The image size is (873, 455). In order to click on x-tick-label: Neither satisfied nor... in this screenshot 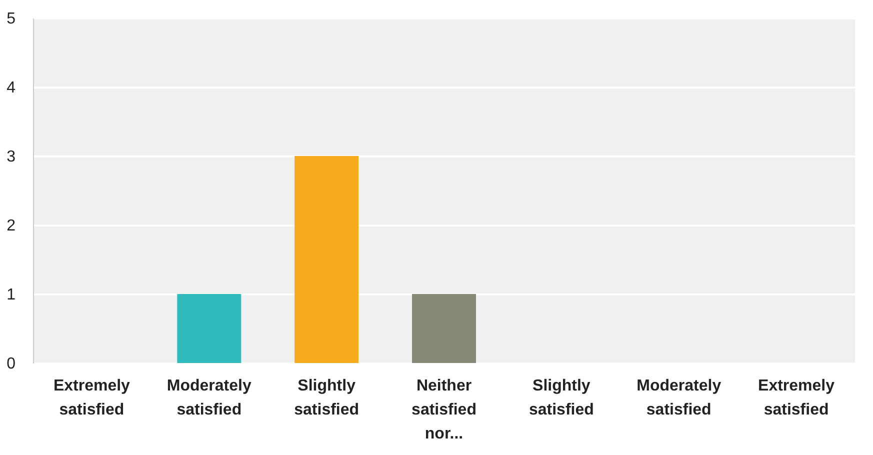, I will do `click(444, 410)`.